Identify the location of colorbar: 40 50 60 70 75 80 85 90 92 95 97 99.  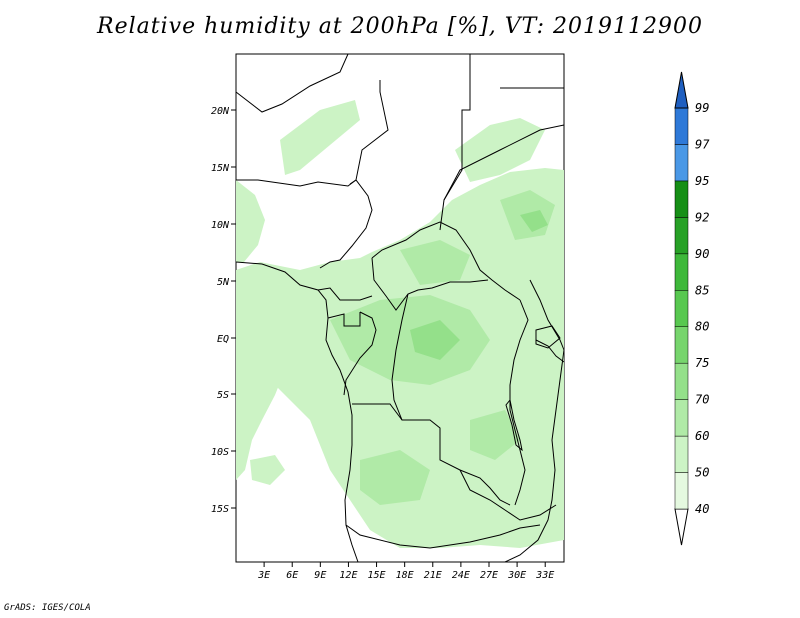
(692, 308).